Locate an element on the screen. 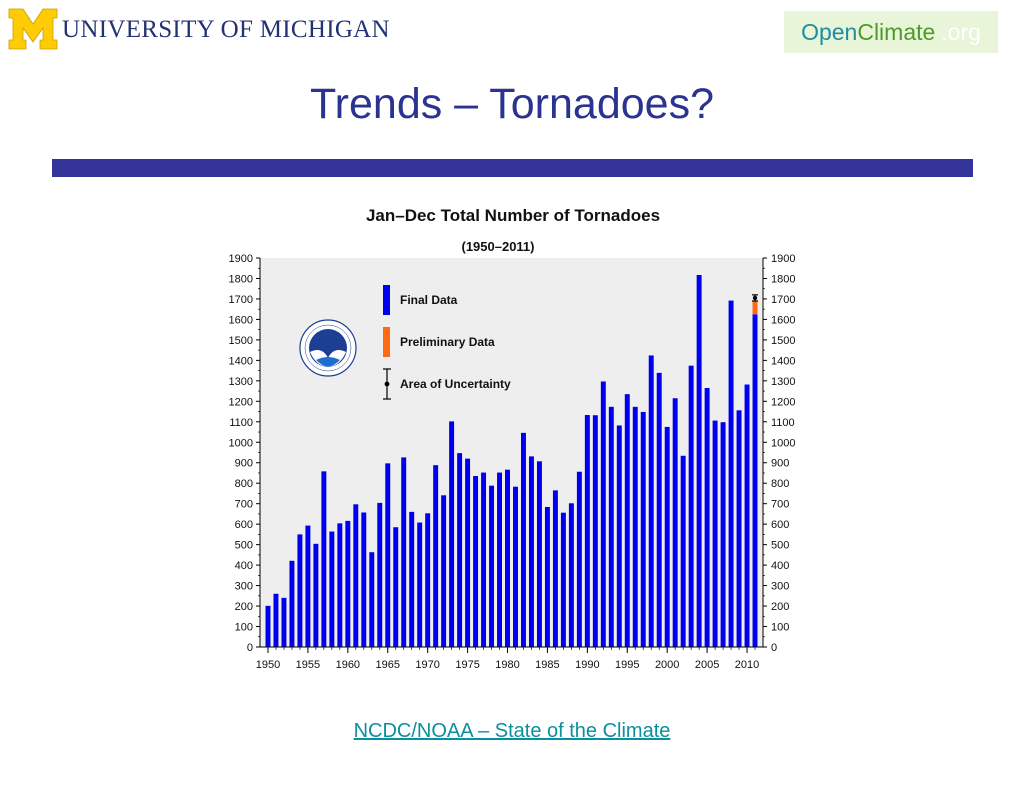 This screenshot has width=1024, height=791. bar-final-1974 is located at coordinates (460, 550).